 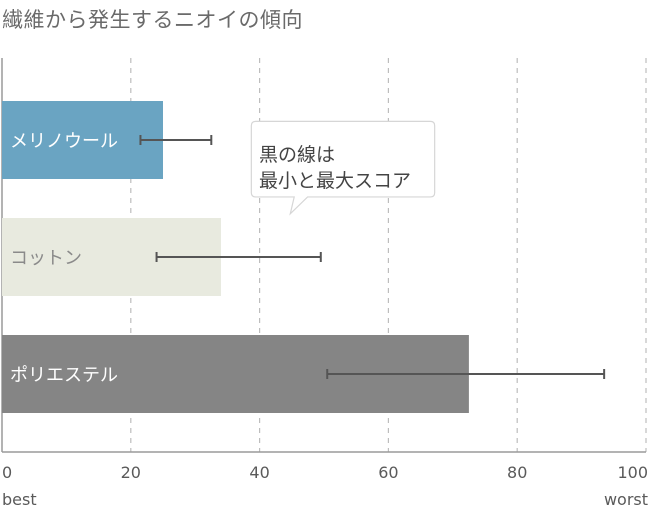 I want to click on bar-label-1: メリノウール, so click(x=64, y=141).